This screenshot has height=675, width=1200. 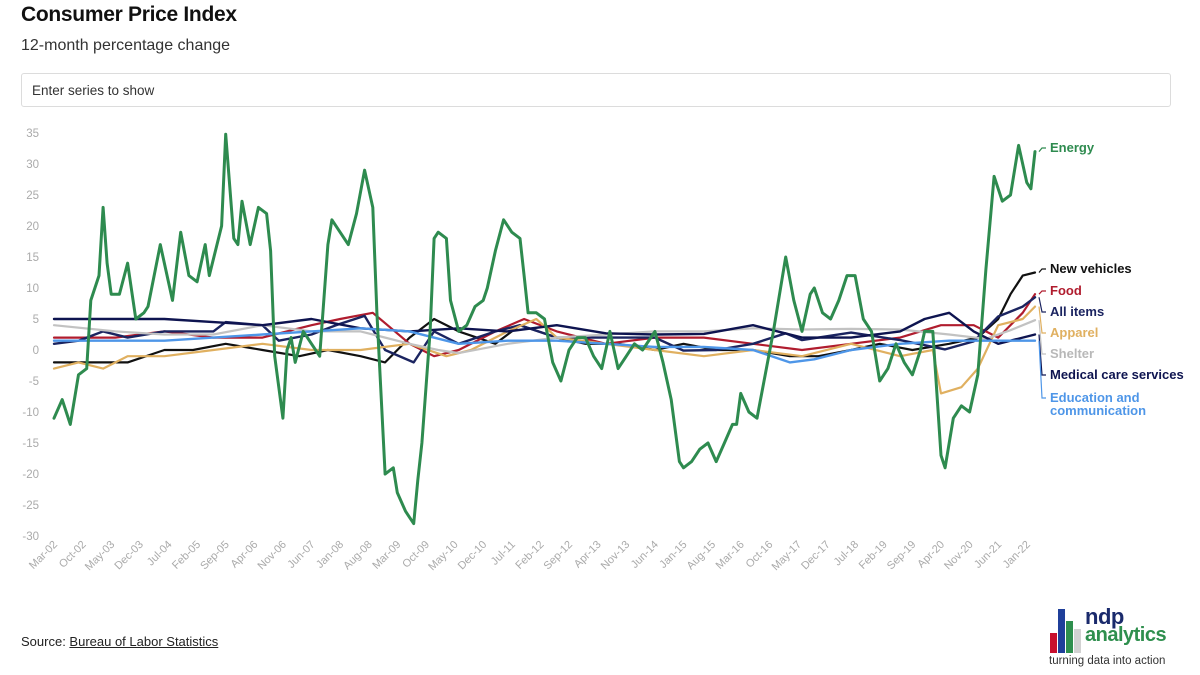 What do you see at coordinates (616, 556) in the screenshot?
I see `x-tick-label: Nov-13` at bounding box center [616, 556].